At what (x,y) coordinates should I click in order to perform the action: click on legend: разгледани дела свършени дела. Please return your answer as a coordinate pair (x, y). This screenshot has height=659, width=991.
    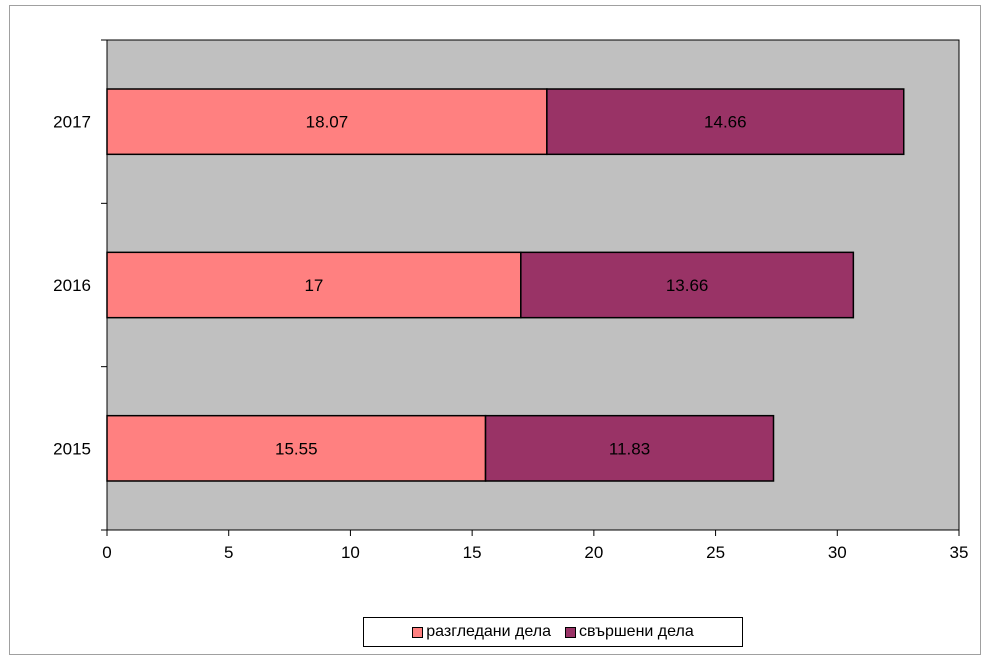
    Looking at the image, I should click on (553, 632).